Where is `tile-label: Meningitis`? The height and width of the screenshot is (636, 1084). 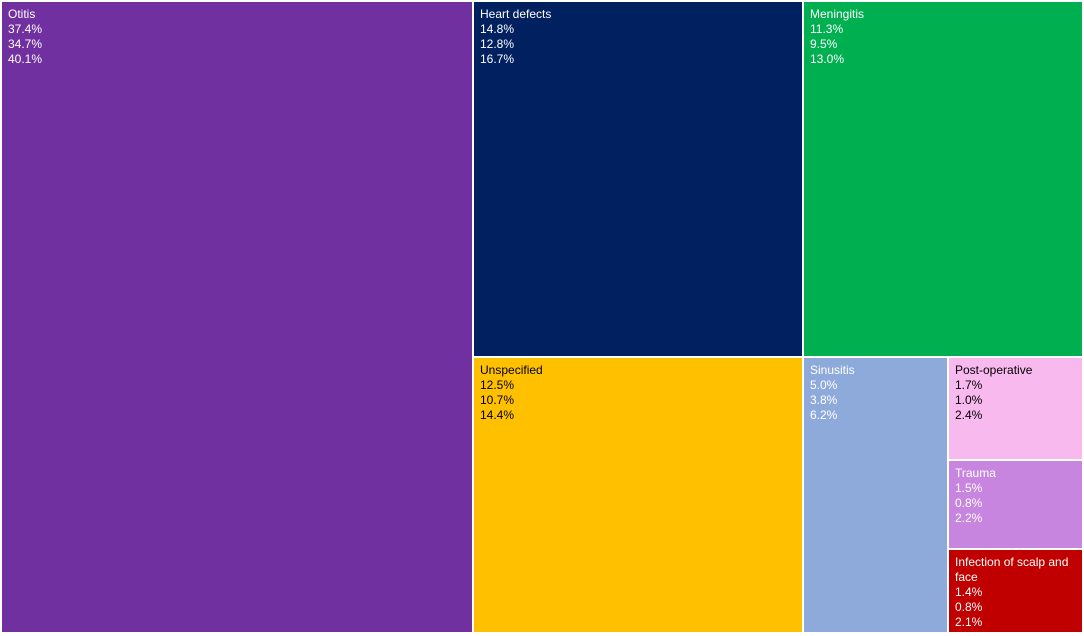
tile-label: Meningitis is located at coordinates (837, 14).